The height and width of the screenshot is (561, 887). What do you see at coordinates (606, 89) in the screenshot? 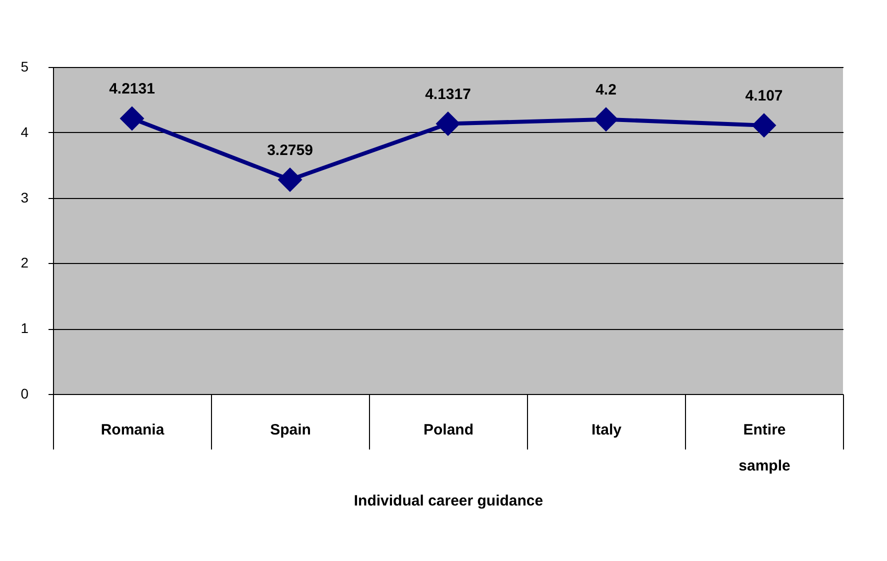
I see `data-label: 4.2` at bounding box center [606, 89].